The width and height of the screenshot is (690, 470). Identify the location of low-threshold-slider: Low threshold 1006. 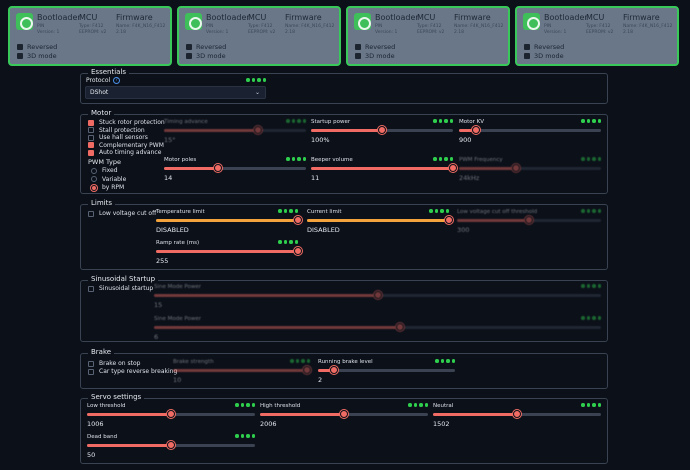
(171, 416).